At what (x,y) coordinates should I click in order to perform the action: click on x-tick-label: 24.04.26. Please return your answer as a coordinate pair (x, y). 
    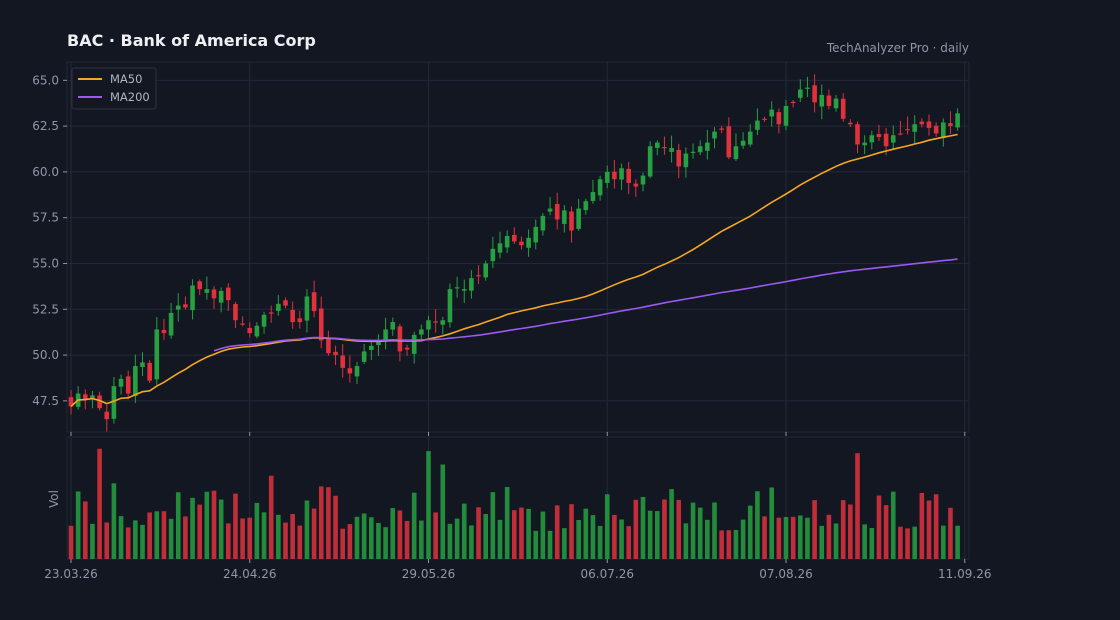
    Looking at the image, I should click on (249, 574).